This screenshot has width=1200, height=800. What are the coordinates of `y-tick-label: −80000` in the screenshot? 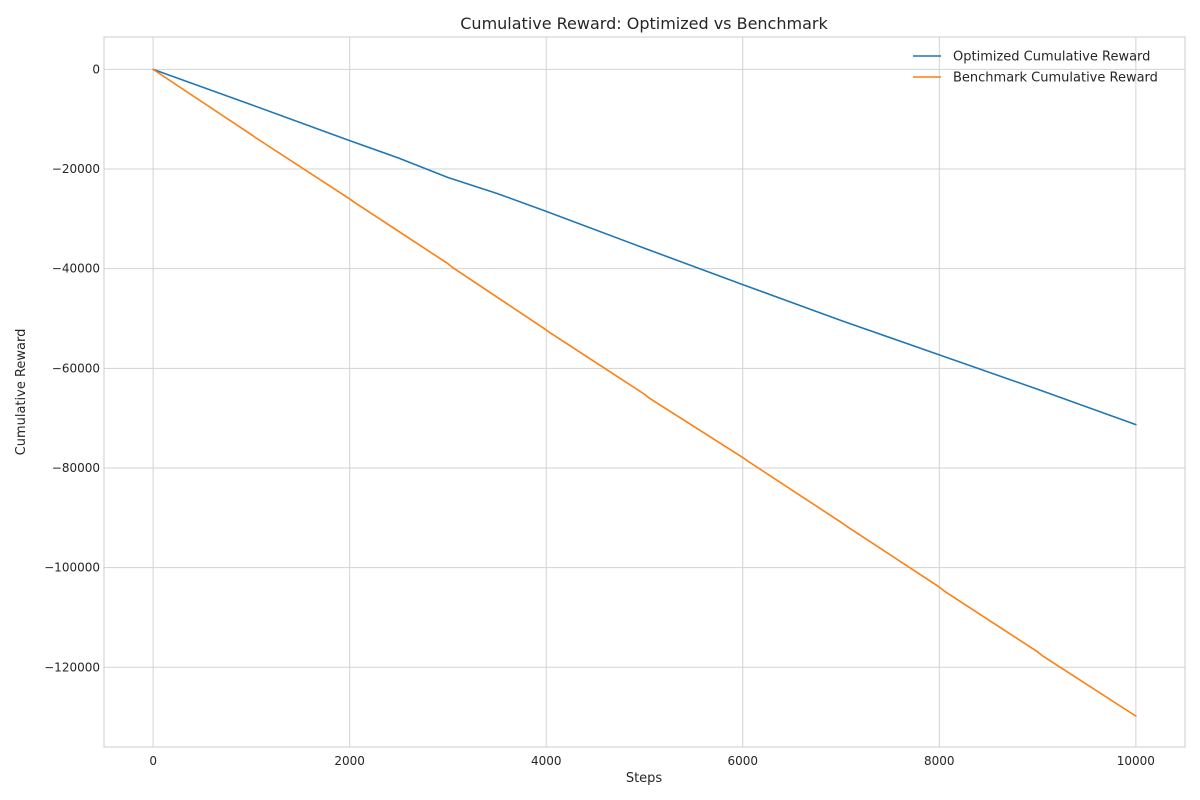 It's located at (76, 468).